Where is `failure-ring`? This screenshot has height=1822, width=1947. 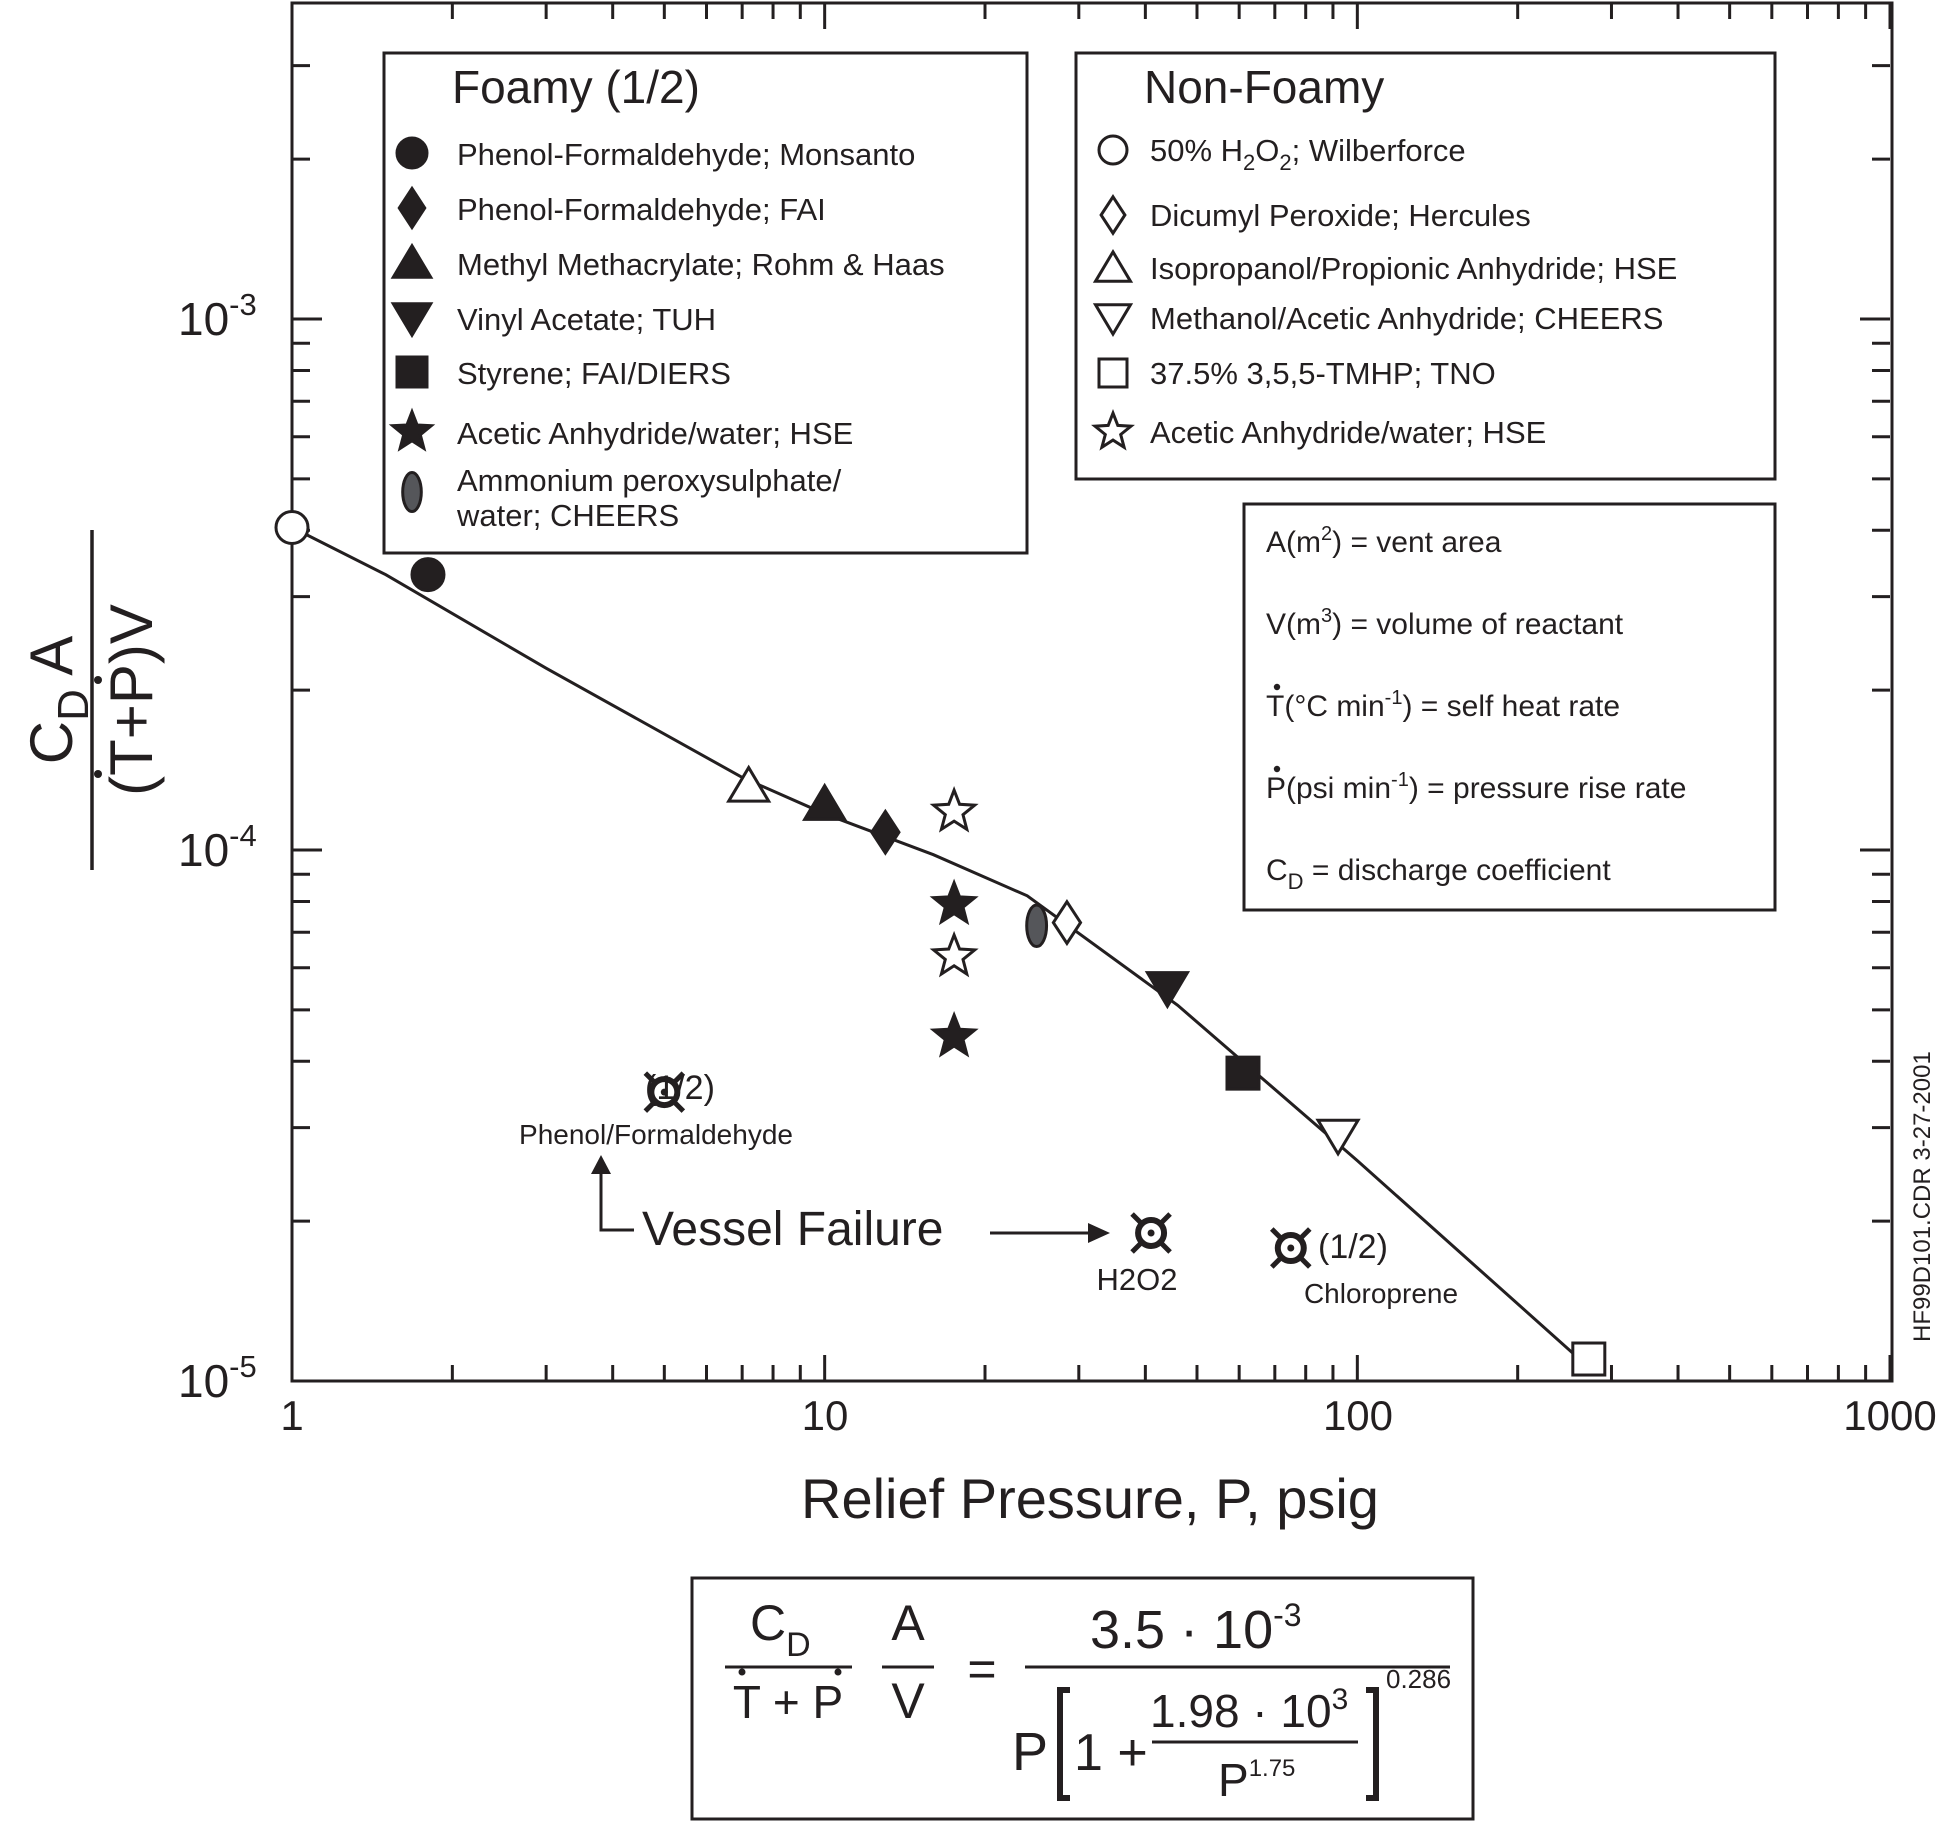 failure-ring is located at coordinates (664, 1092).